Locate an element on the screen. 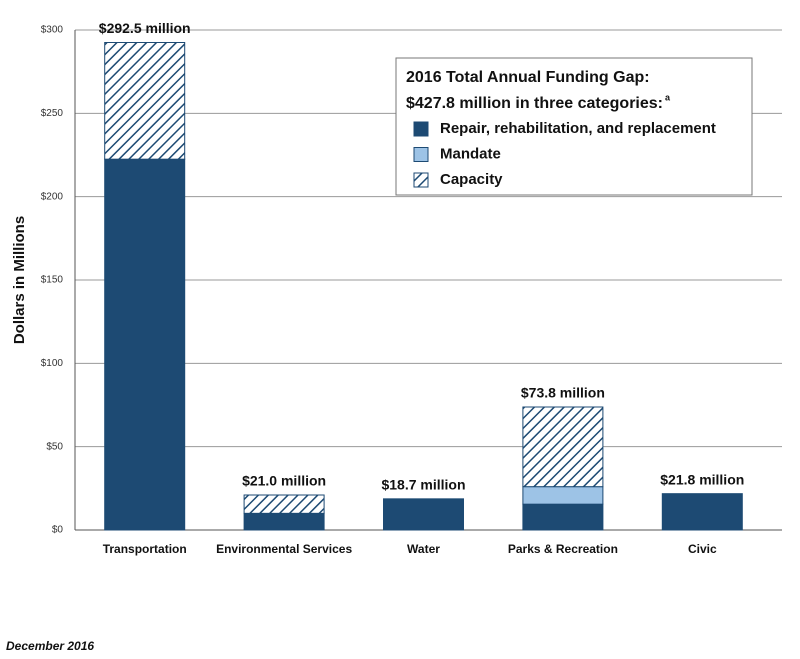  y-tick-label: $300 is located at coordinates (52, 30).